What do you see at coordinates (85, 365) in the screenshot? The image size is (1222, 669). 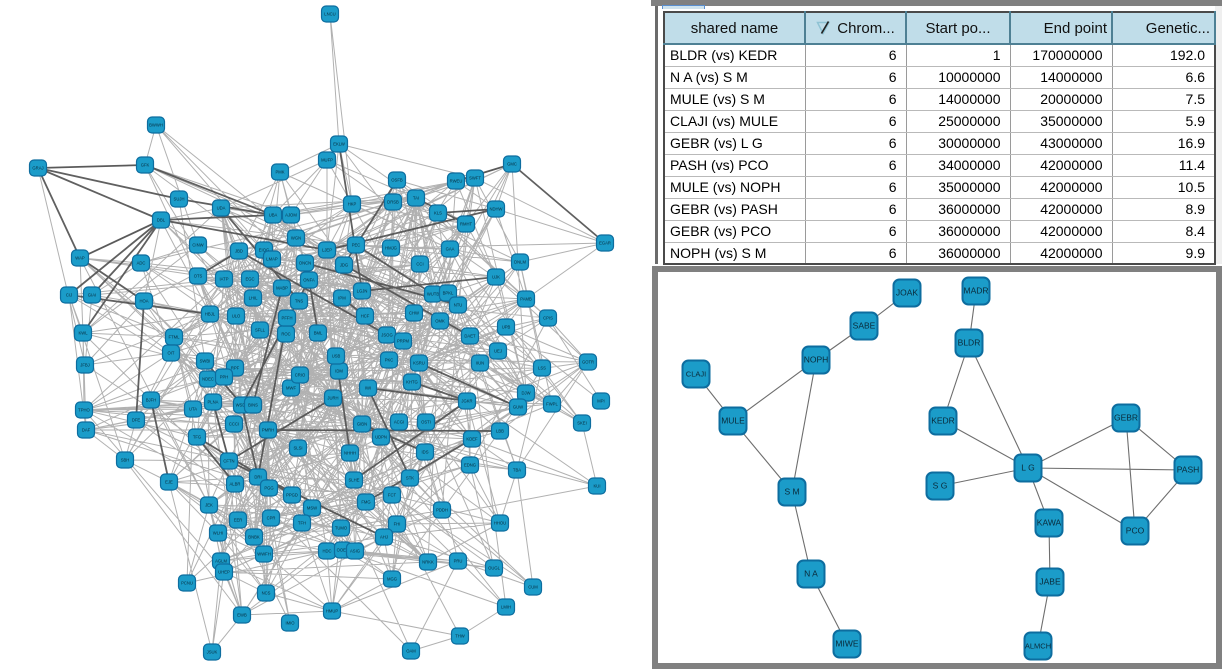 I see `svg-text: JFBJ` at bounding box center [85, 365].